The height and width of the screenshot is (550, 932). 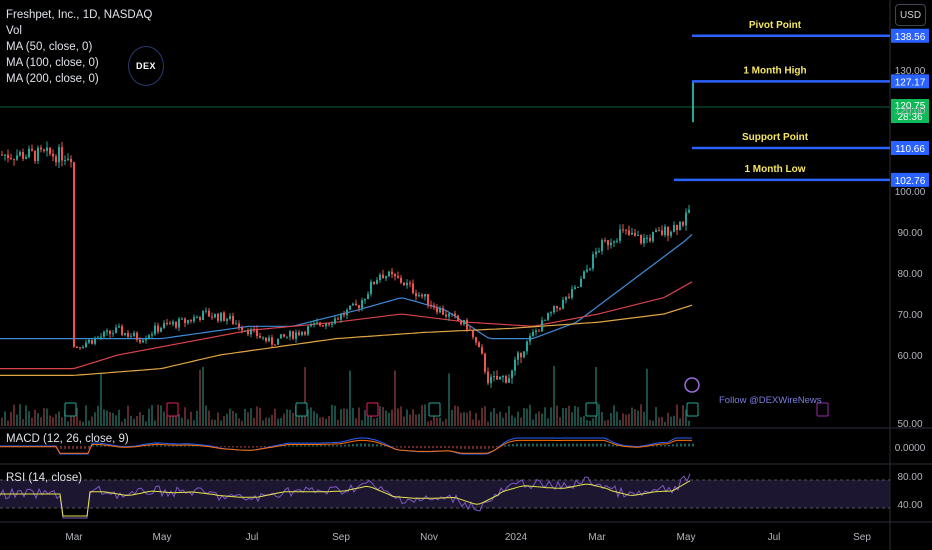 What do you see at coordinates (446, 397) in the screenshot?
I see `earnings-markers` at bounding box center [446, 397].